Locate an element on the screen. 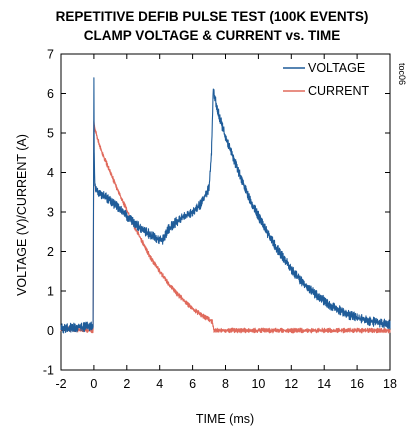 The width and height of the screenshot is (408, 429). x-tick-label-9: 16 is located at coordinates (357, 384).